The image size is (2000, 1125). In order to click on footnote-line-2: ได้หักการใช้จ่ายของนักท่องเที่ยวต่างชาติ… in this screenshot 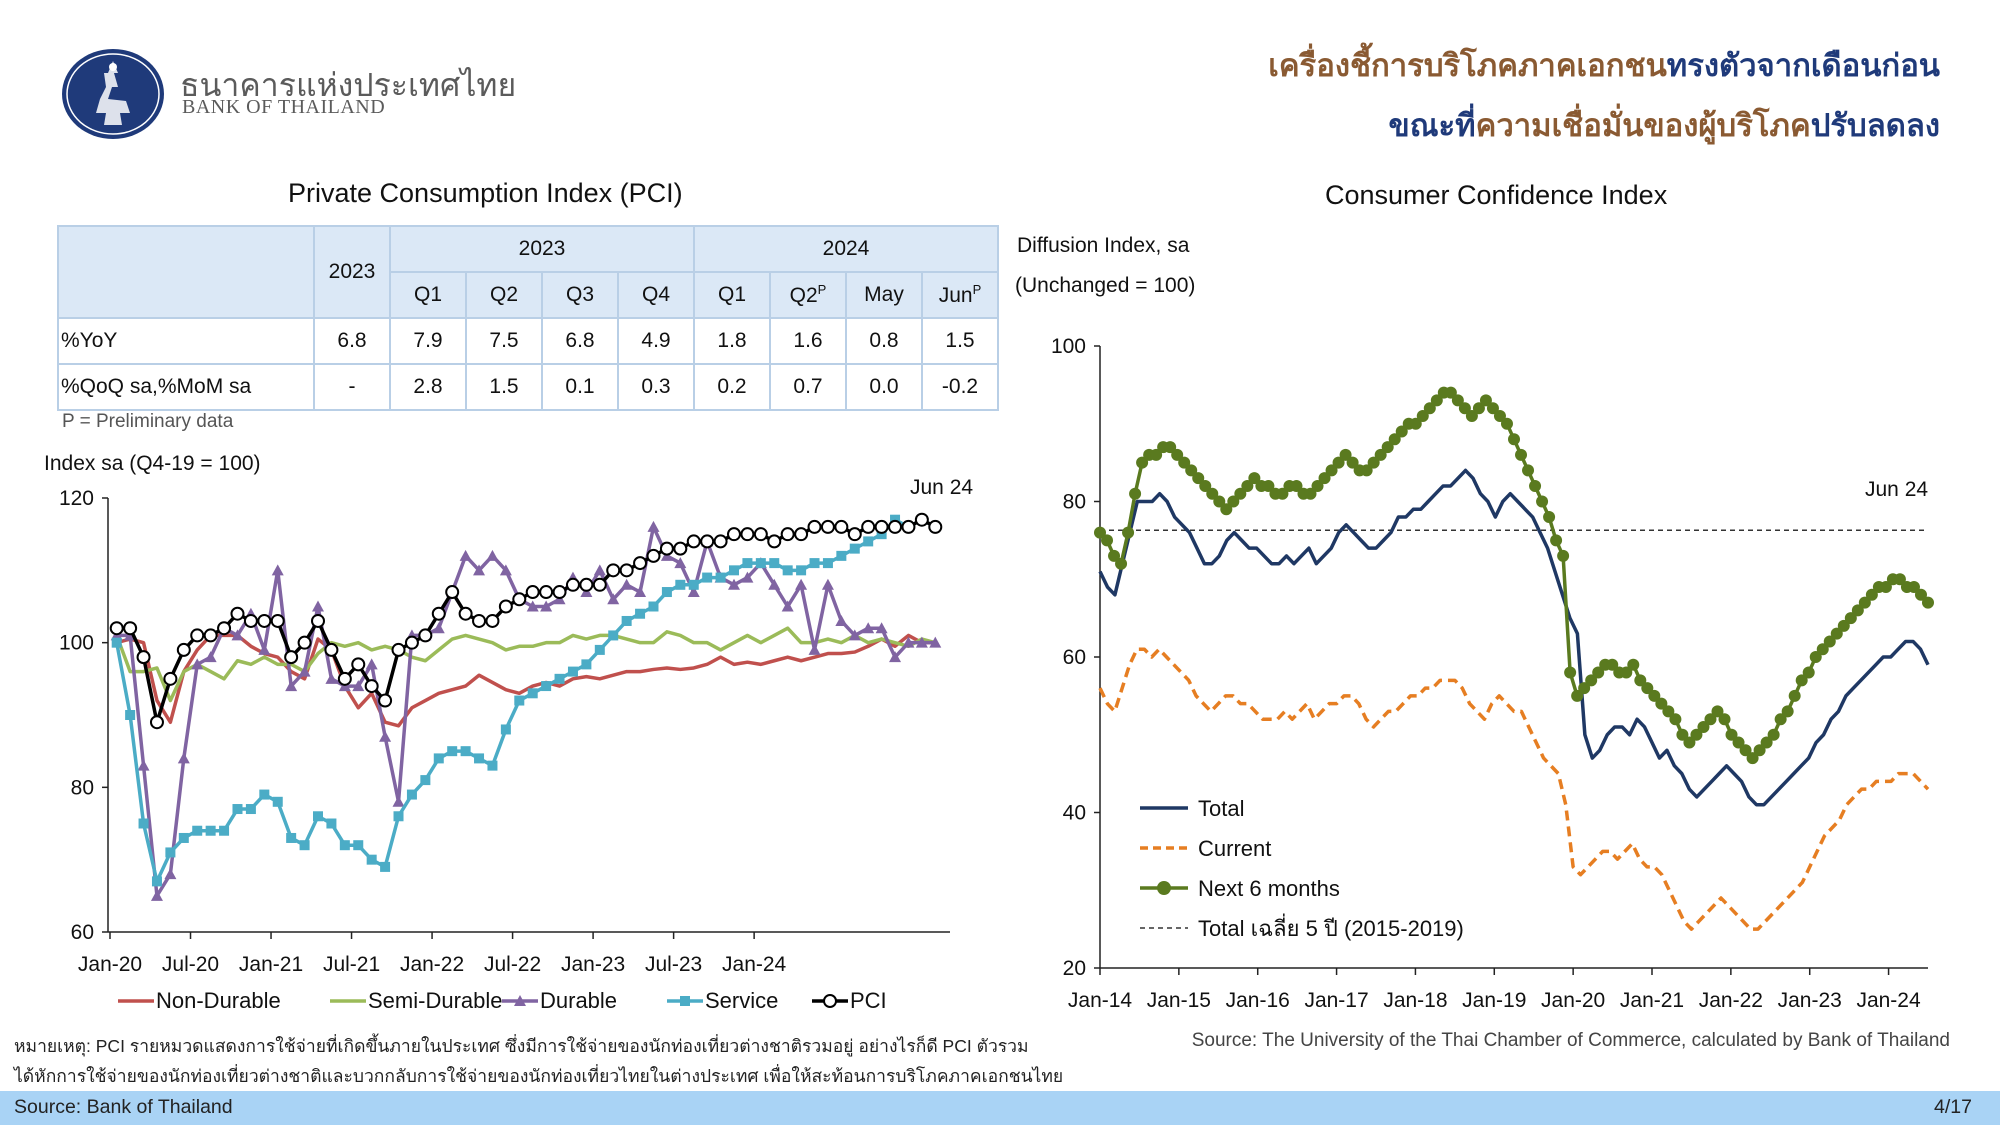, I will do `click(539, 1076)`.